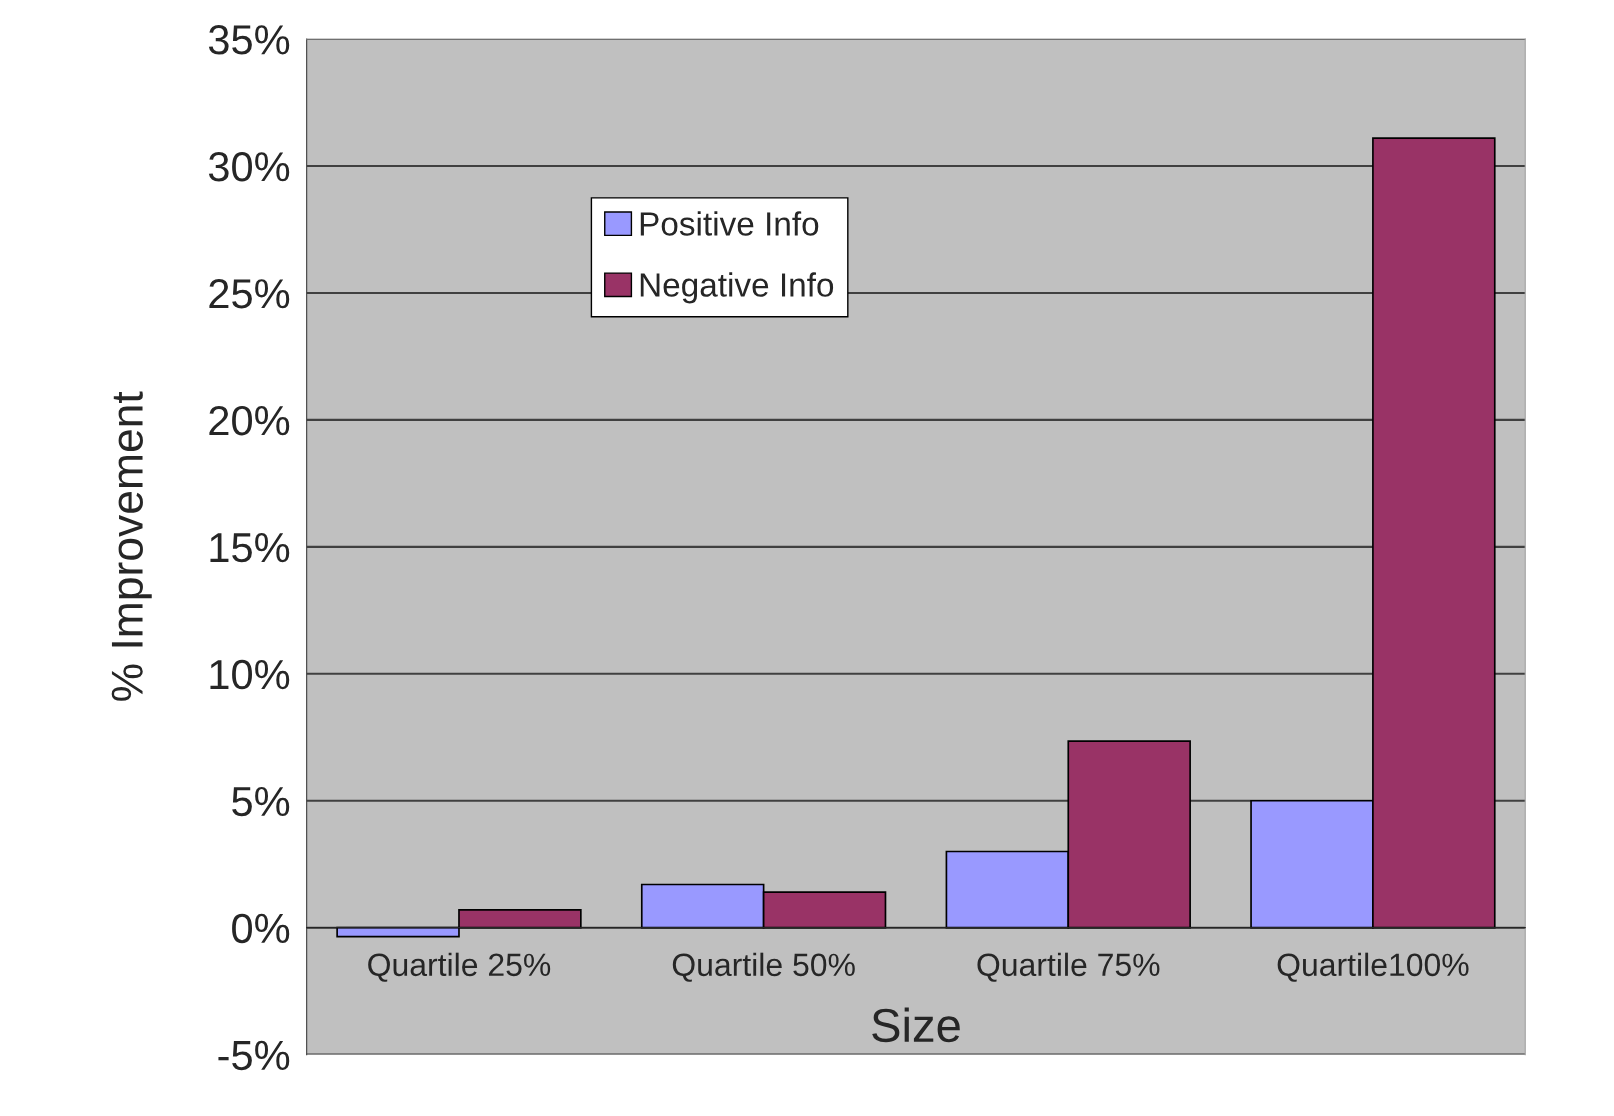  I want to click on x-axis-title: Size, so click(916, 1025).